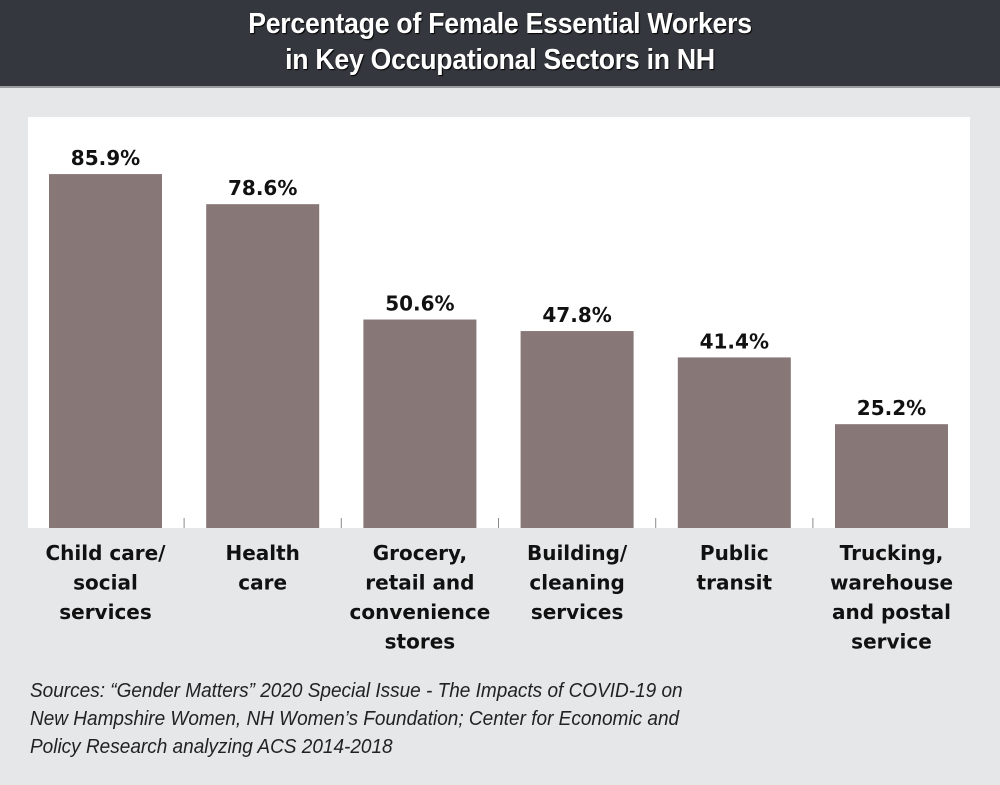 The height and width of the screenshot is (785, 1000). What do you see at coordinates (498, 523) in the screenshot?
I see `x-axis-ticks` at bounding box center [498, 523].